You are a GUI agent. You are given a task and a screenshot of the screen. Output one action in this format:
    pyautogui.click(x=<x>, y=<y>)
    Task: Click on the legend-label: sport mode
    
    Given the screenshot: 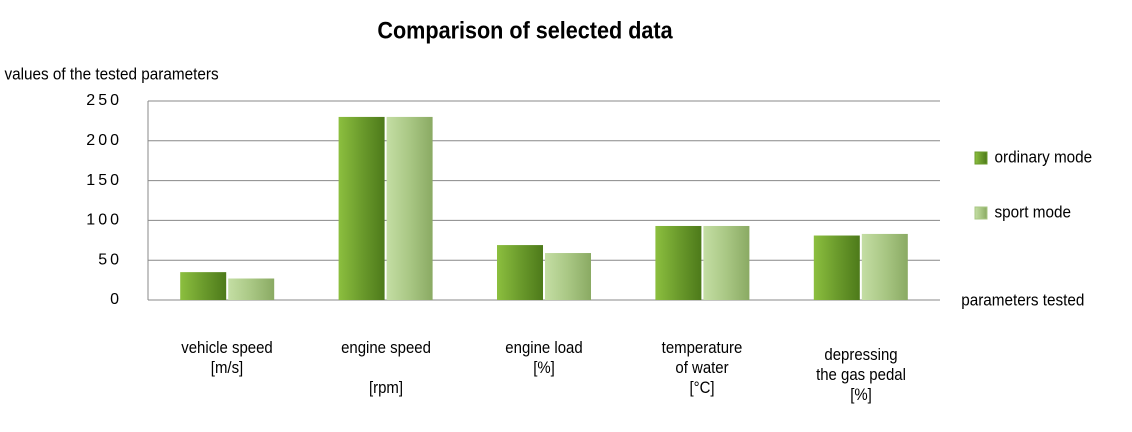 What is the action you would take?
    pyautogui.click(x=1033, y=212)
    